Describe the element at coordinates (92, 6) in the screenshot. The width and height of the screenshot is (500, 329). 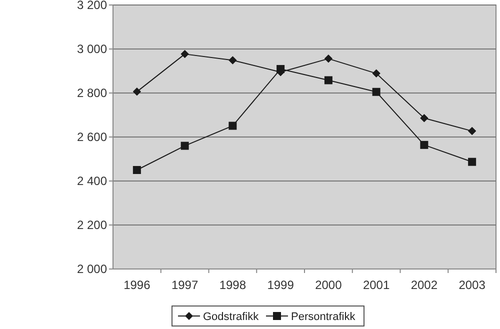
I see `y-tick-label: 3 200` at that location.